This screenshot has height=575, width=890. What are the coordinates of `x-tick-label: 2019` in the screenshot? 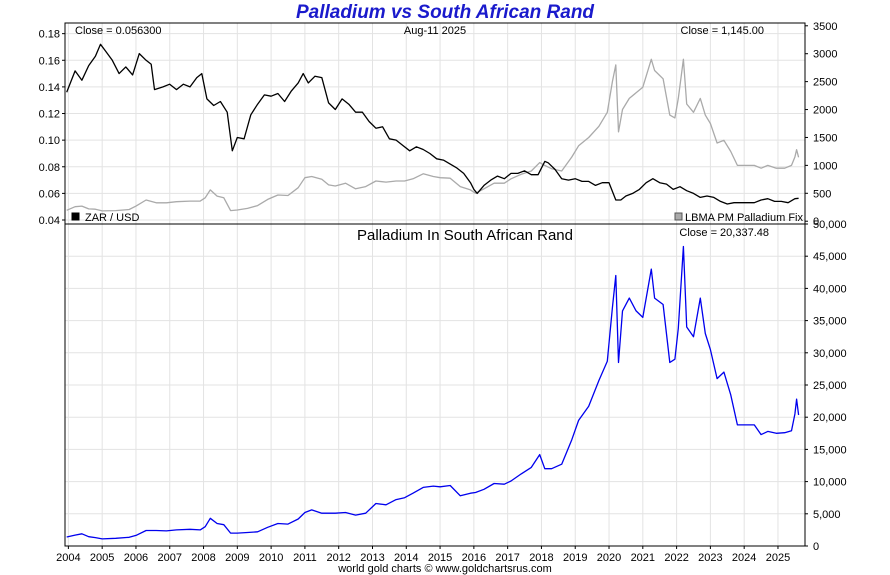 It's located at (575, 558).